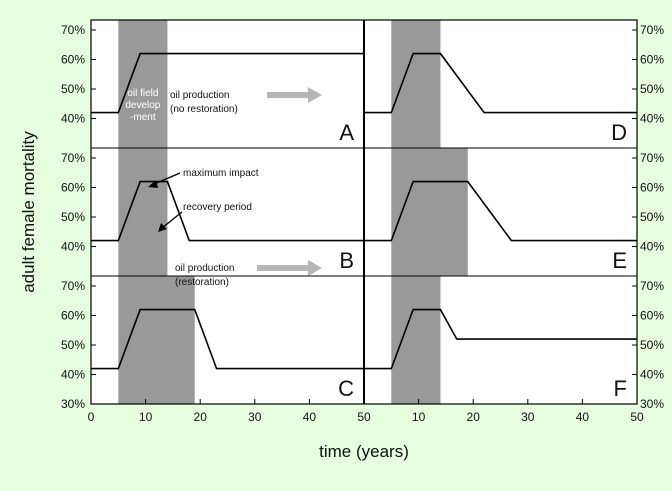 This screenshot has width=672, height=491. I want to click on panel-letter-b: B, so click(346, 260).